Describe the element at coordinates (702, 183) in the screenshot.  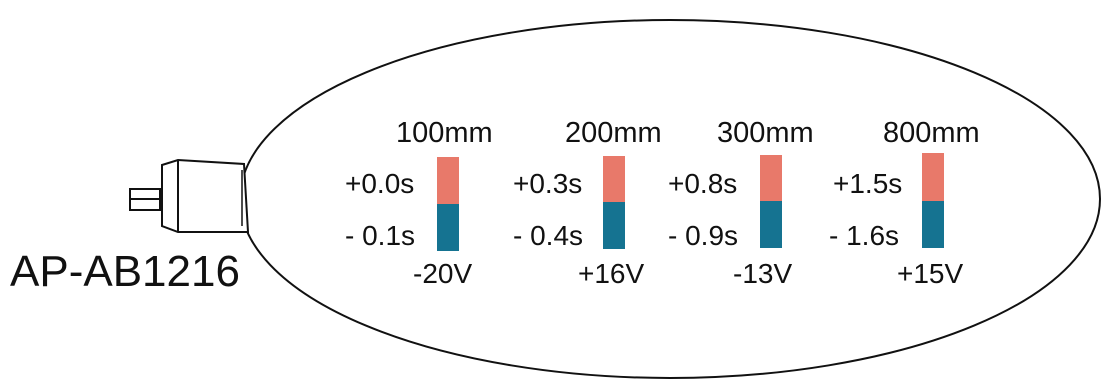
I see `plus-time-label: +0.8s` at that location.